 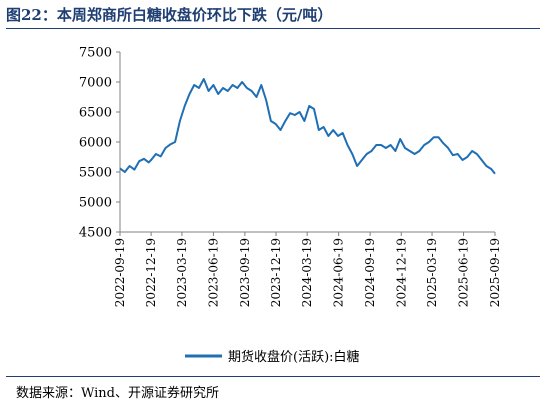 I want to click on x-tick-label: 2023-06-19, so click(x=213, y=272).